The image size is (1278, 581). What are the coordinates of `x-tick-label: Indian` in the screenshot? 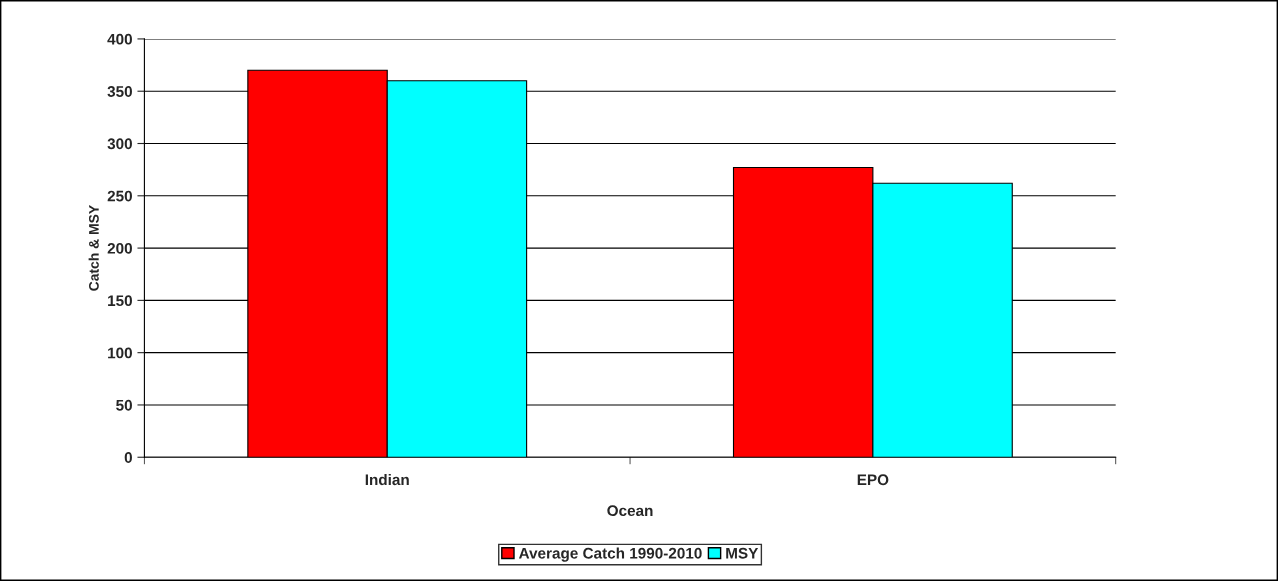 It's located at (387, 479).